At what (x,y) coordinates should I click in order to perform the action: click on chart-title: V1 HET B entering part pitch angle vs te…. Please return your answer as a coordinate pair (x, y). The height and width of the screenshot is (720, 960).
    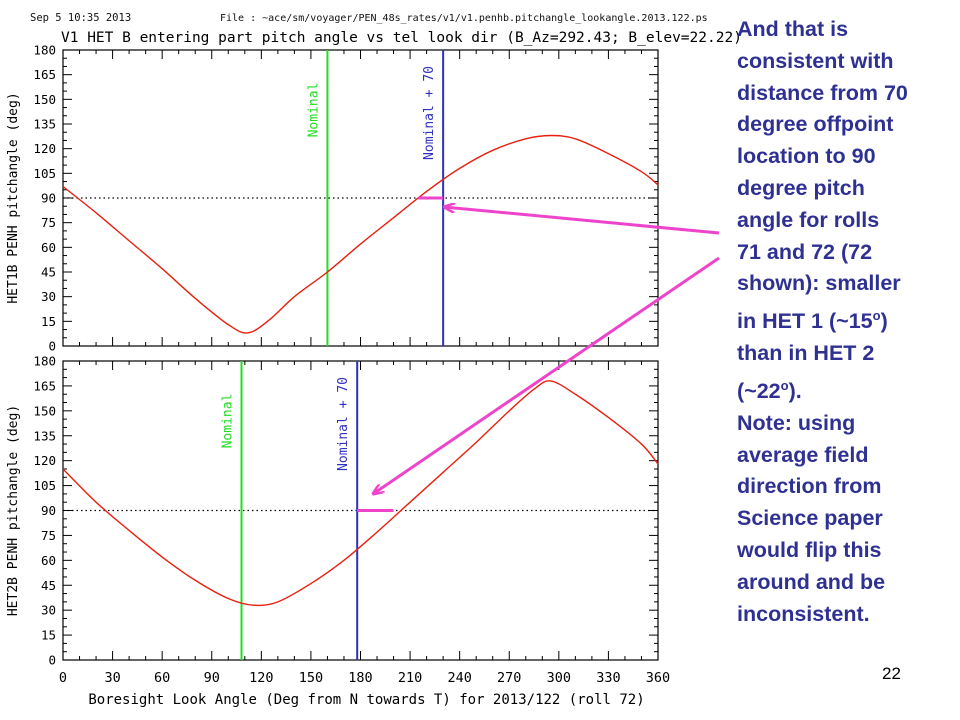
    Looking at the image, I should click on (401, 38).